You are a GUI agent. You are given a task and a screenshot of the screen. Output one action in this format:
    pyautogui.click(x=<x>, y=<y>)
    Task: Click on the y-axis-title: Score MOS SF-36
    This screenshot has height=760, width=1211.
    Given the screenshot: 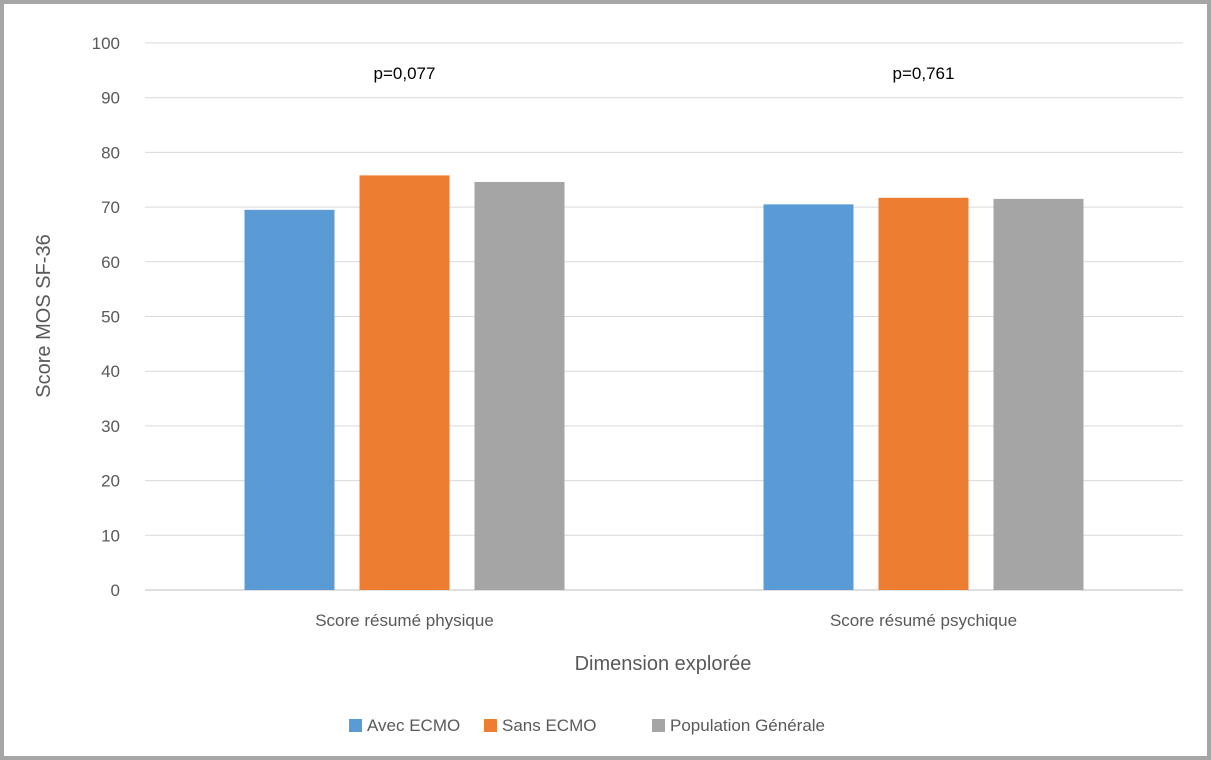 What is the action you would take?
    pyautogui.click(x=44, y=315)
    